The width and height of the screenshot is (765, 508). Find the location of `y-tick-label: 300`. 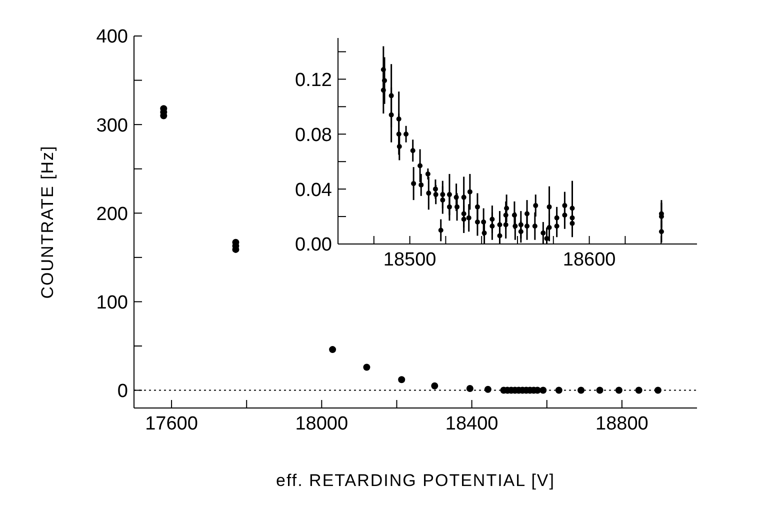

y-tick-label: 300 is located at coordinates (112, 125).